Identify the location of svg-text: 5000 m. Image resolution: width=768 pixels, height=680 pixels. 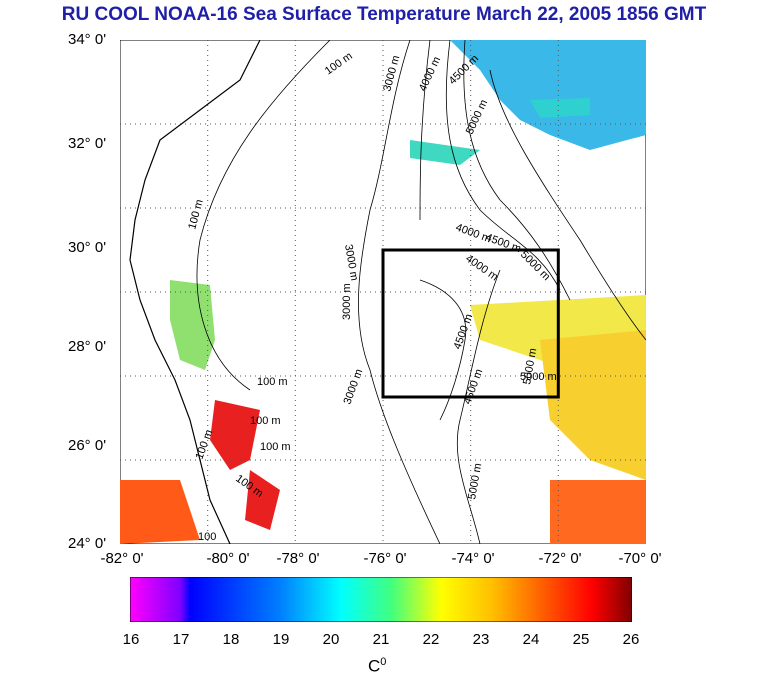
(538, 377).